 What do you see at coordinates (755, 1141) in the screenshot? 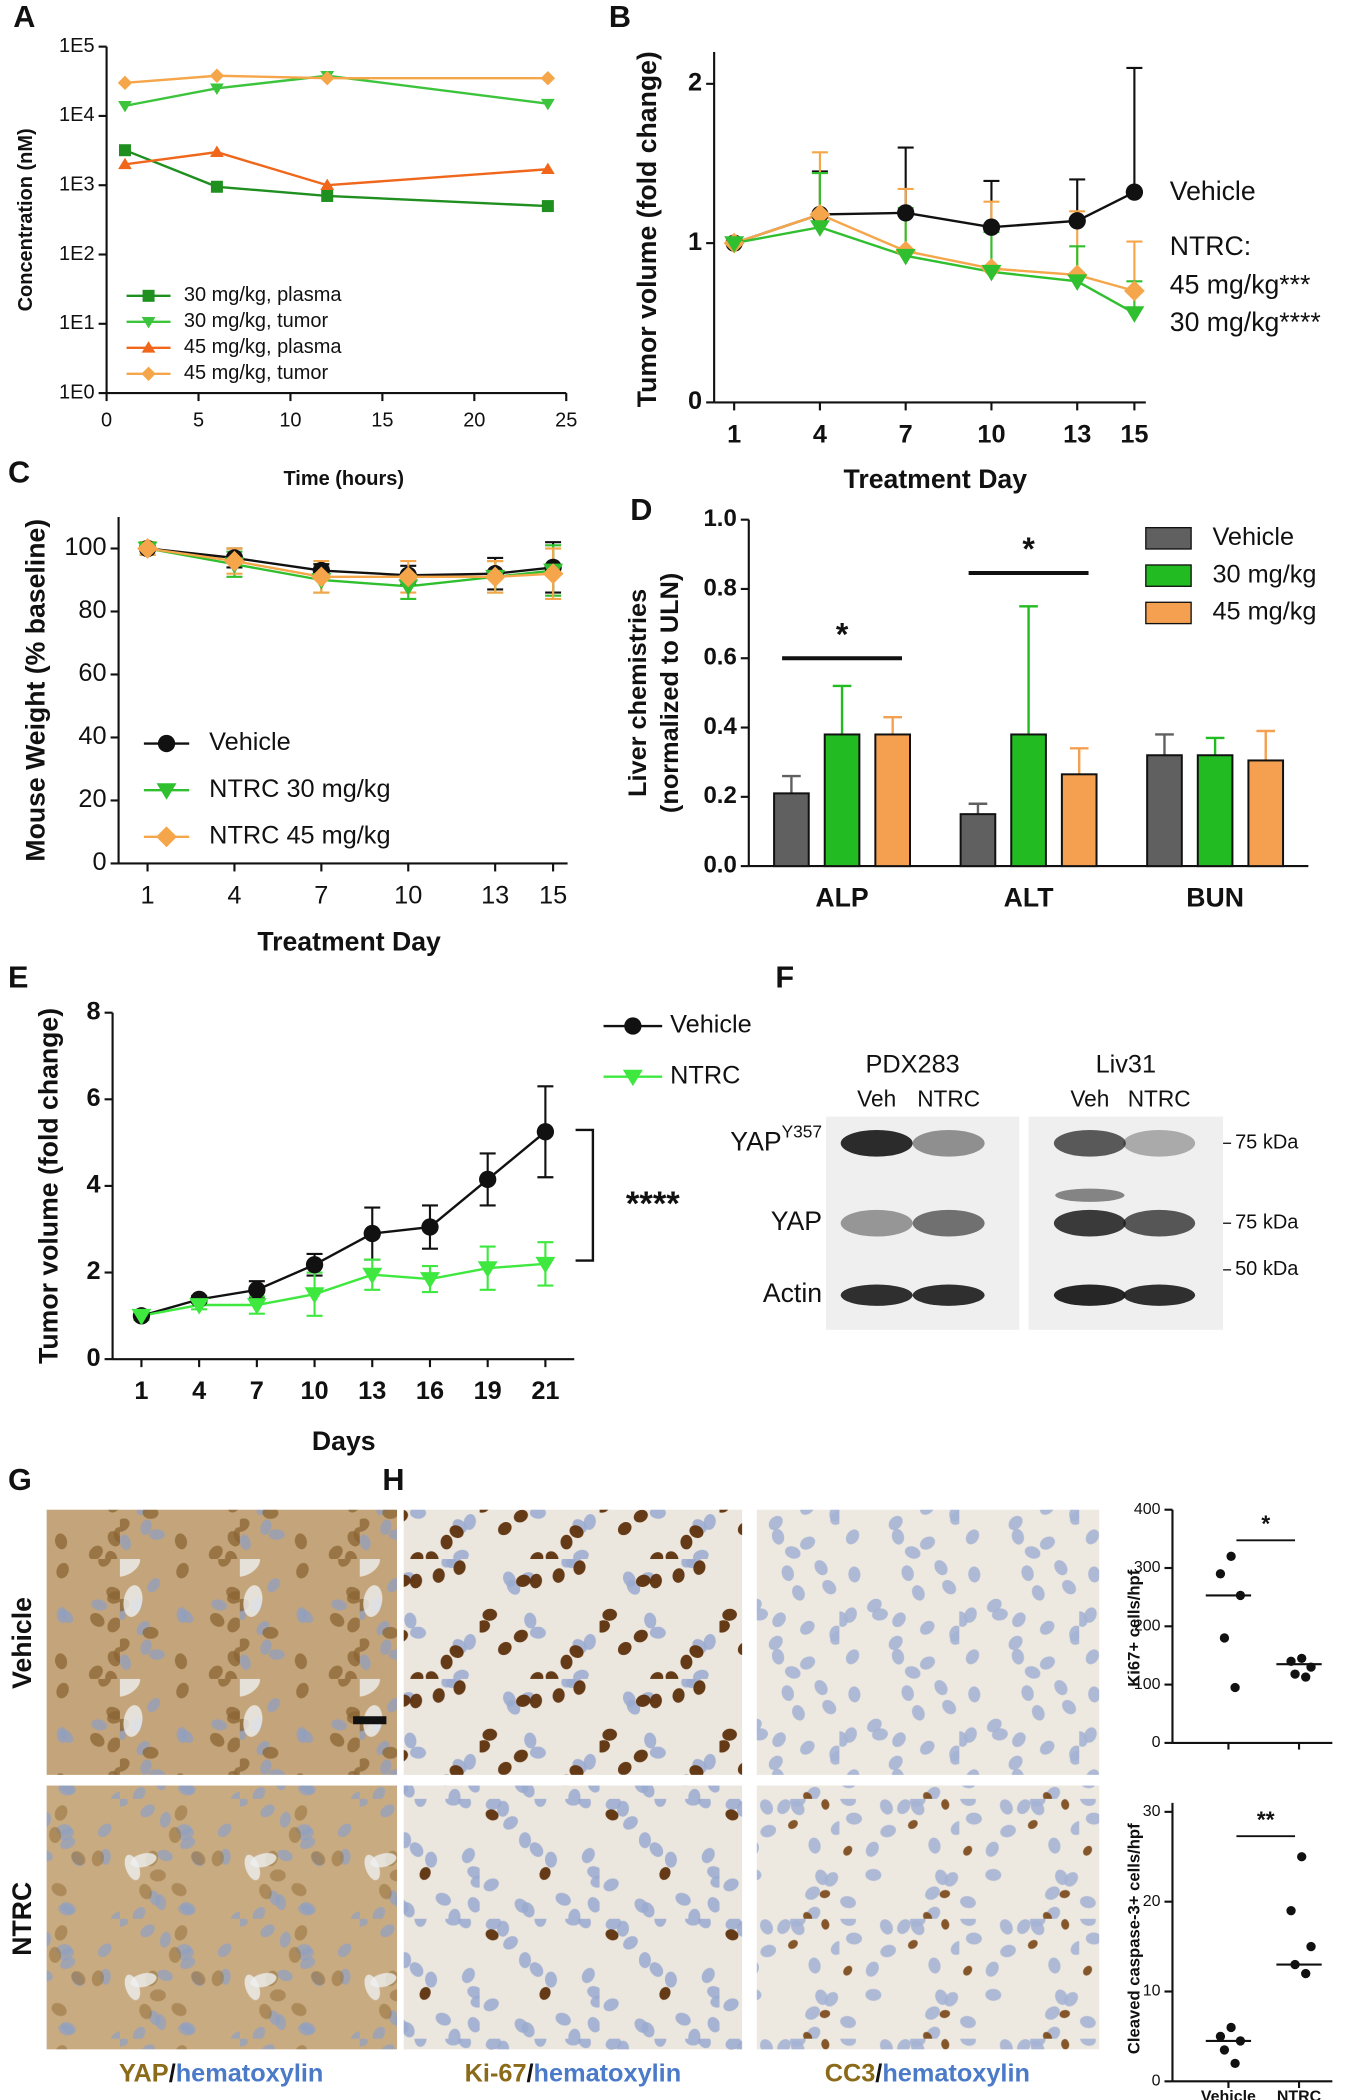
I see `row-label-text: YAP` at bounding box center [755, 1141].